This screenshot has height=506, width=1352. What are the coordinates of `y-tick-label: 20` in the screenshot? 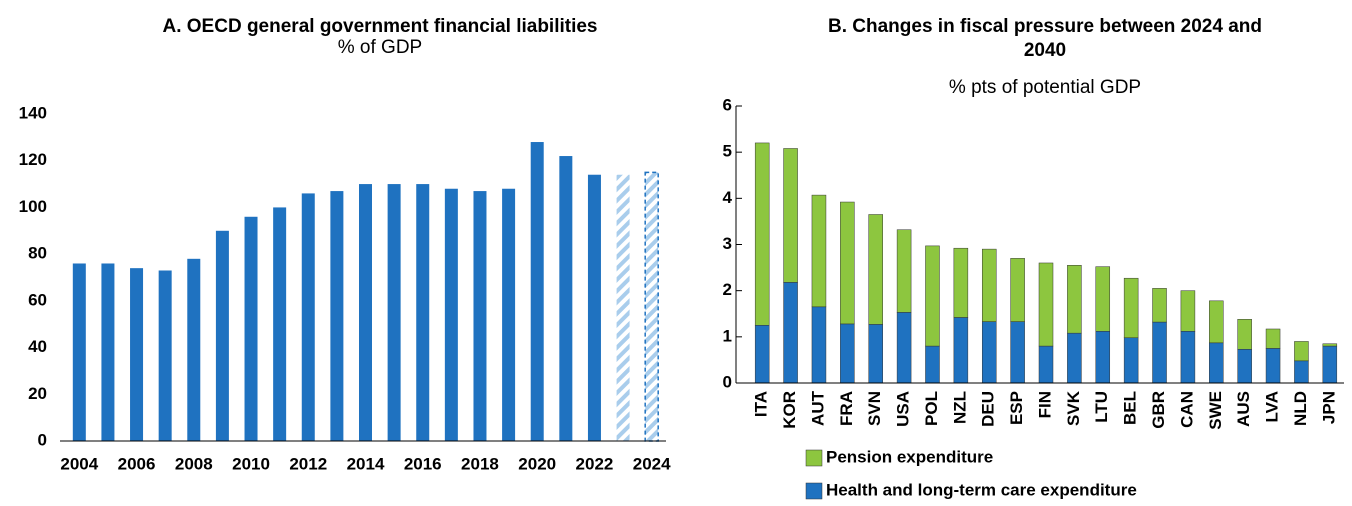 It's located at (37, 393).